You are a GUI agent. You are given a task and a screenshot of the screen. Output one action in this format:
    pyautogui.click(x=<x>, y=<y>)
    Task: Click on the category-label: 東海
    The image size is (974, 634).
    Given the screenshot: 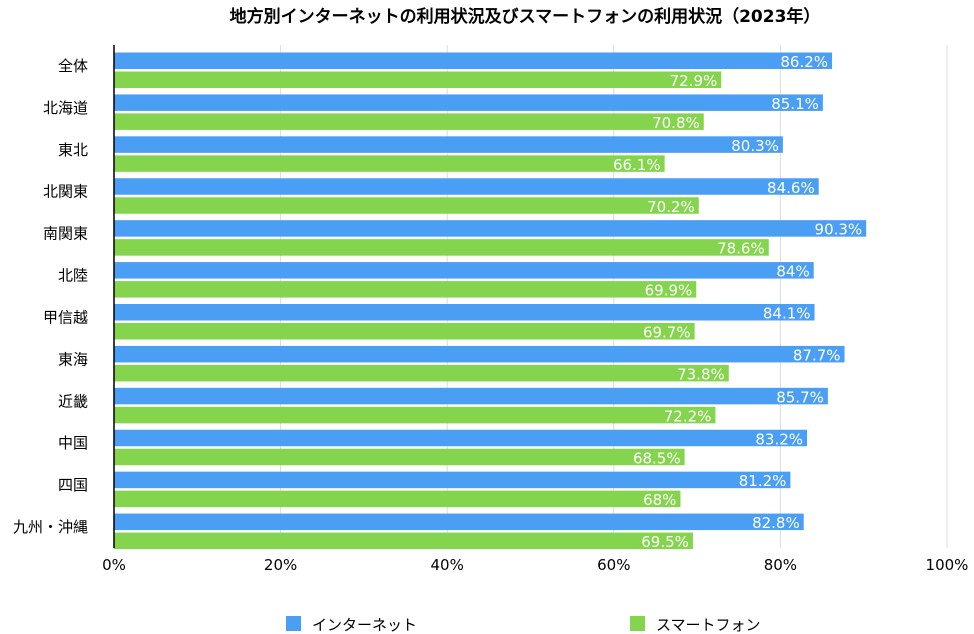 What is the action you would take?
    pyautogui.click(x=73, y=359)
    